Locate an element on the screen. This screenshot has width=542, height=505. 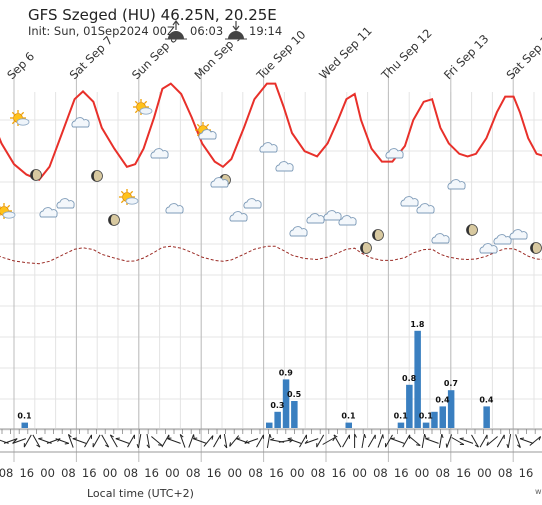
sunrise-icon is located at coordinates (176, 30).